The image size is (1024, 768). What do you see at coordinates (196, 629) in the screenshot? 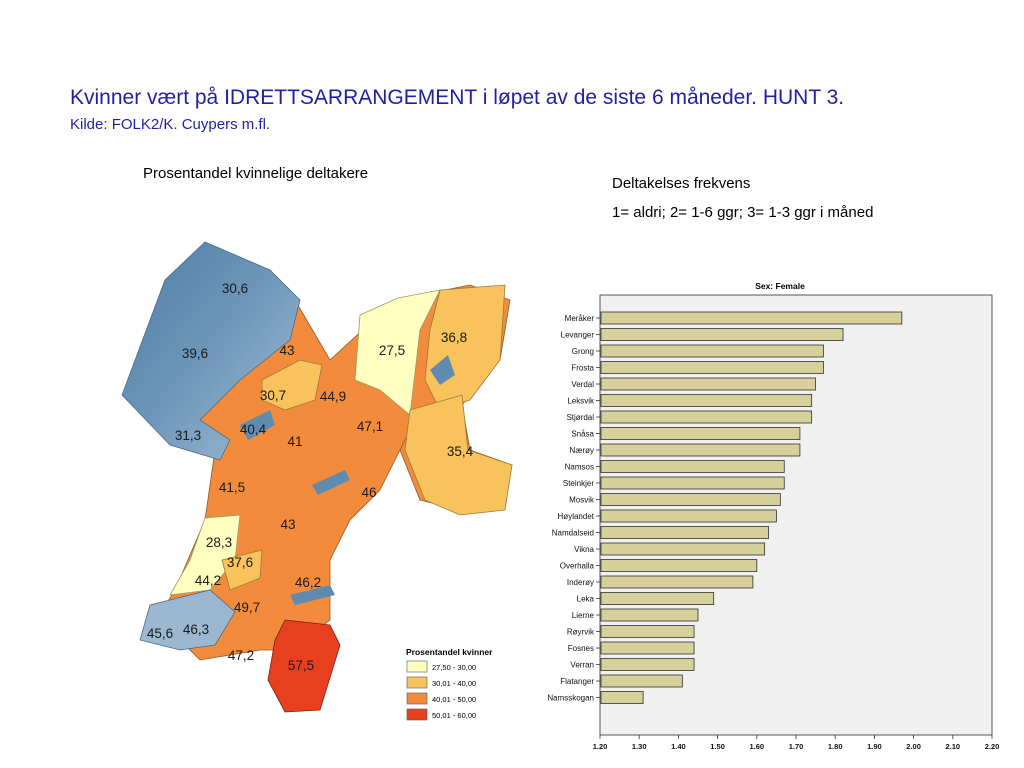
I see `map-value-label: 46,3` at bounding box center [196, 629].